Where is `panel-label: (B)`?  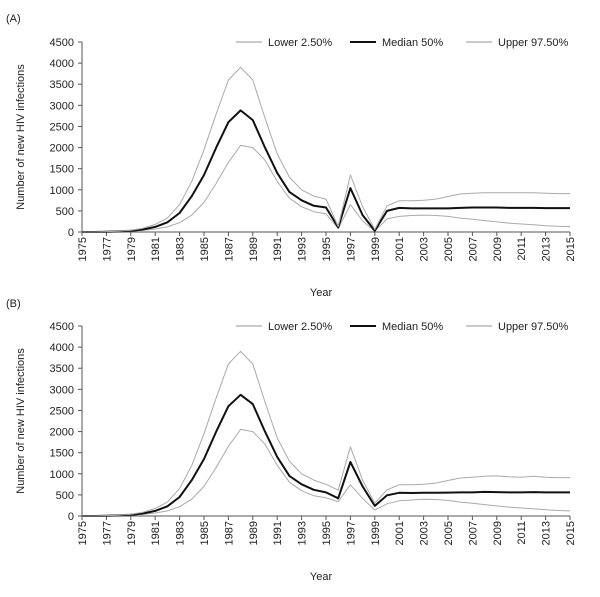 panel-label: (B) is located at coordinates (13, 304).